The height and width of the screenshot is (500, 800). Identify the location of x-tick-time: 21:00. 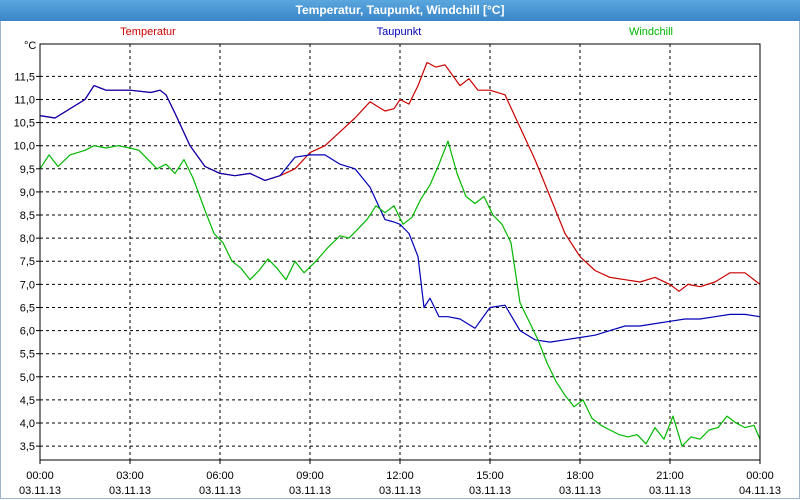
(670, 476).